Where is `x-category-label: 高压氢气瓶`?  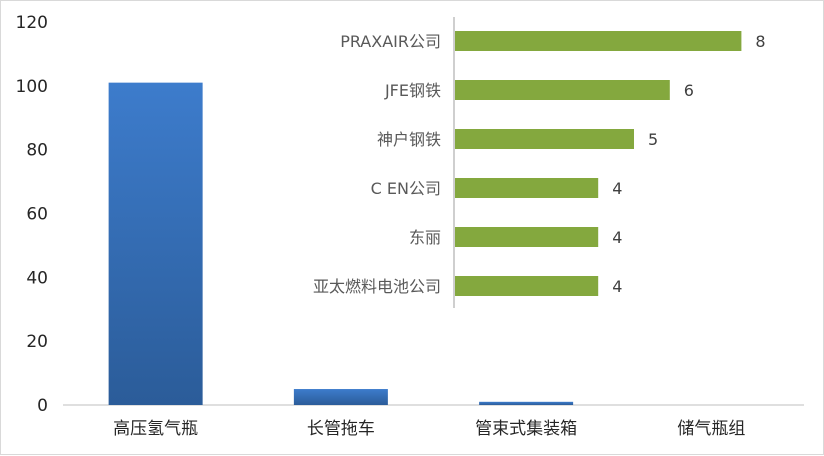
x-category-label: 高压氢气瓶 is located at coordinates (155, 429).